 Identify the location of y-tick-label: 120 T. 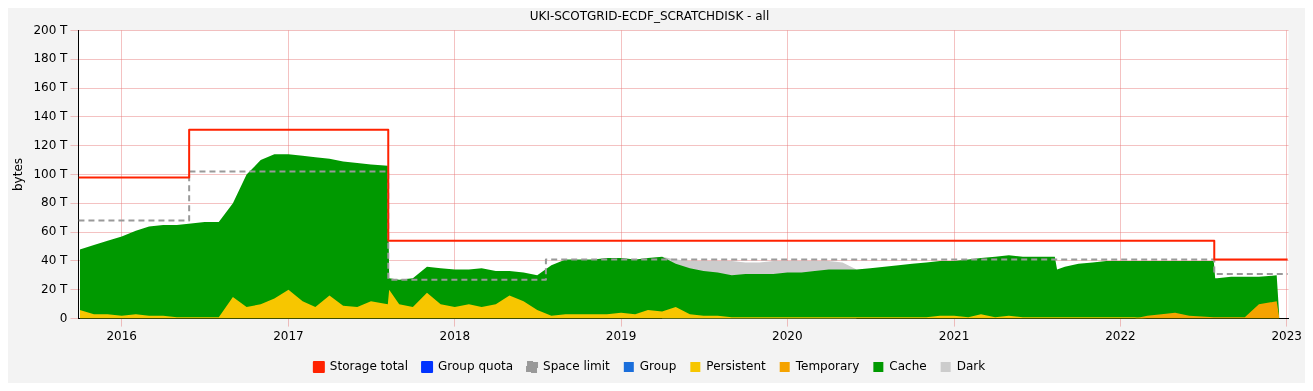
(51, 144).